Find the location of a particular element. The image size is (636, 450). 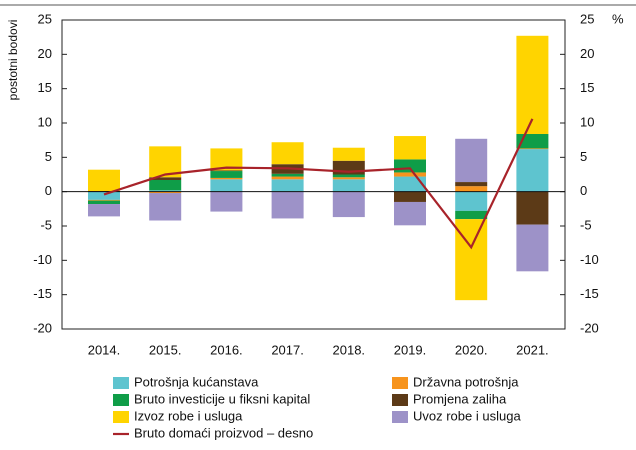

y2-tick-label: 20 is located at coordinates (587, 53).